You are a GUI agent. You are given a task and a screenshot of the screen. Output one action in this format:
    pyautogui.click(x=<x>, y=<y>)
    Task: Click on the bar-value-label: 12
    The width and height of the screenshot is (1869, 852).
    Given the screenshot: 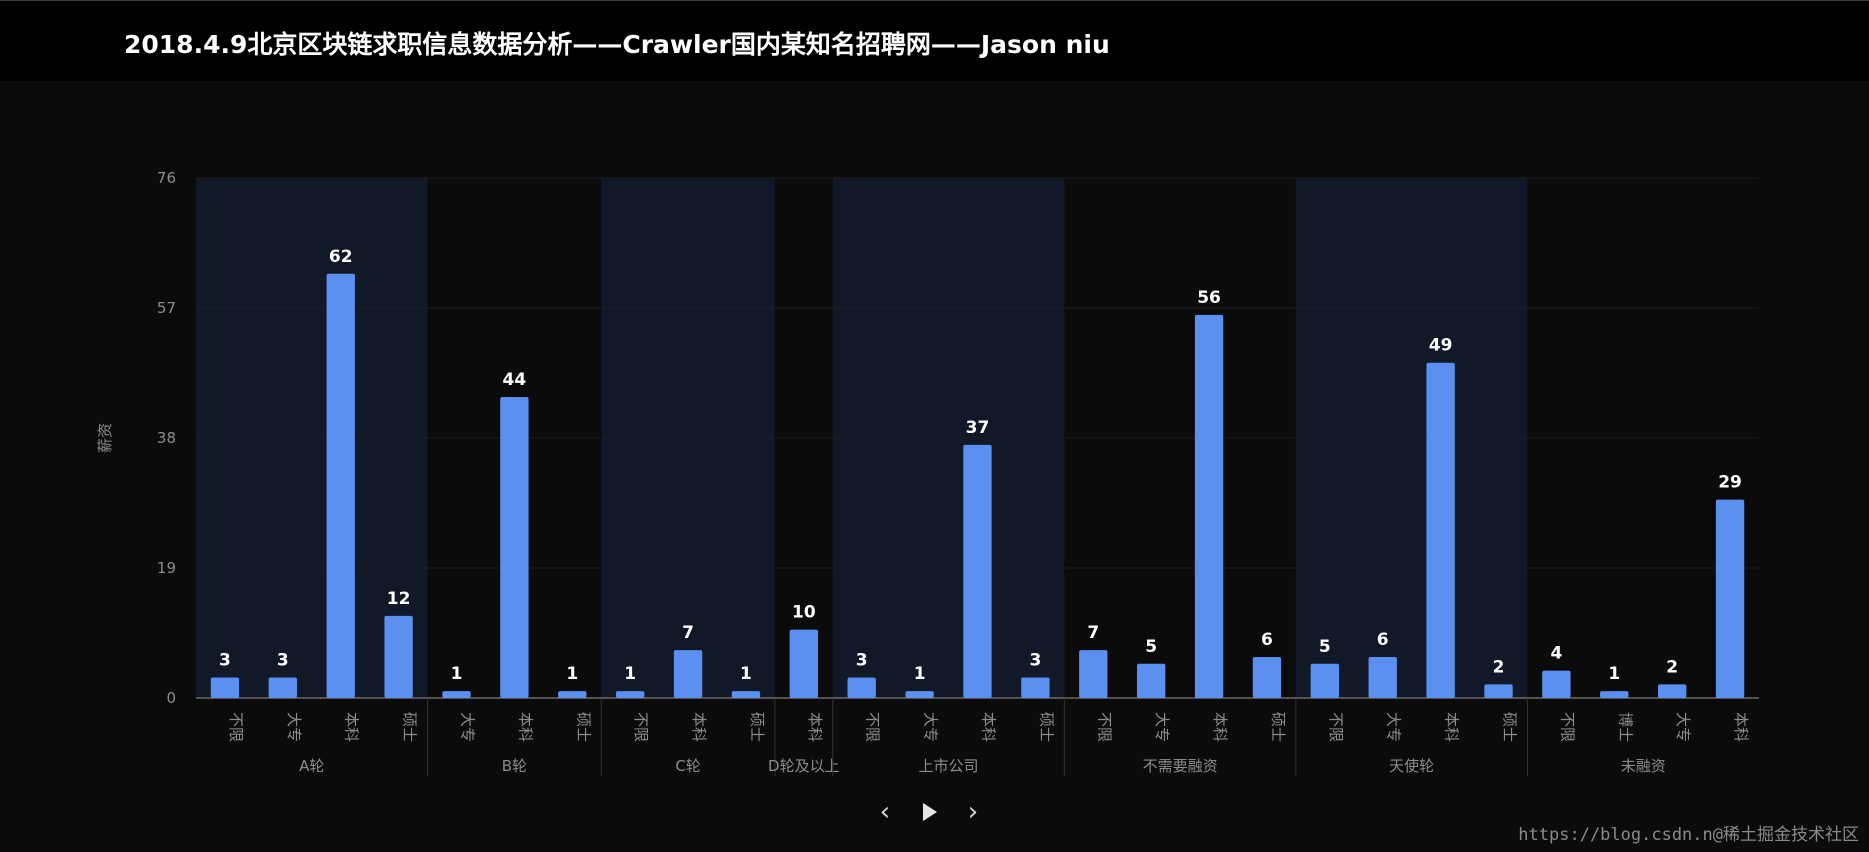 What is the action you would take?
    pyautogui.click(x=399, y=599)
    